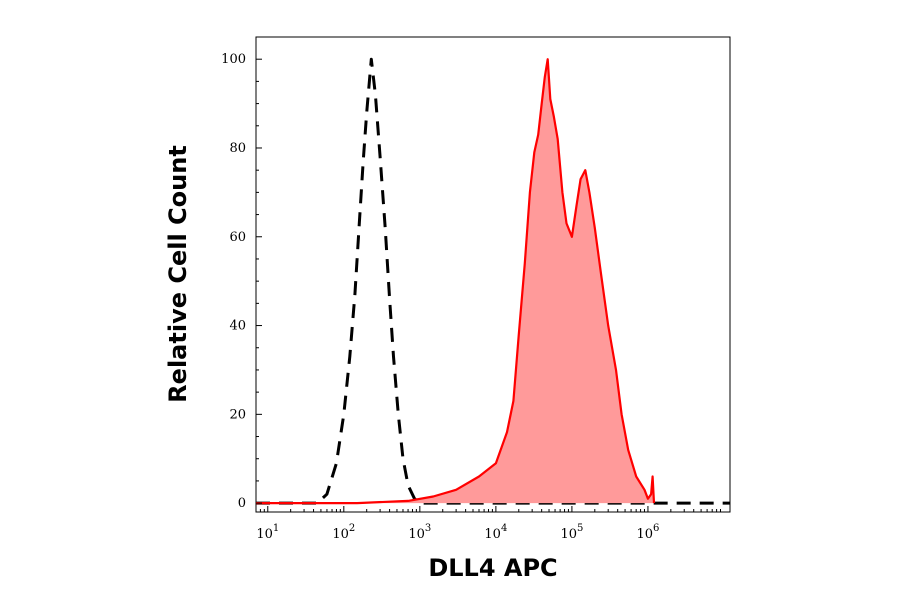 The width and height of the screenshot is (900, 594). What do you see at coordinates (178, 274) in the screenshot?
I see `y-axis-title: Relative Cell Count` at bounding box center [178, 274].